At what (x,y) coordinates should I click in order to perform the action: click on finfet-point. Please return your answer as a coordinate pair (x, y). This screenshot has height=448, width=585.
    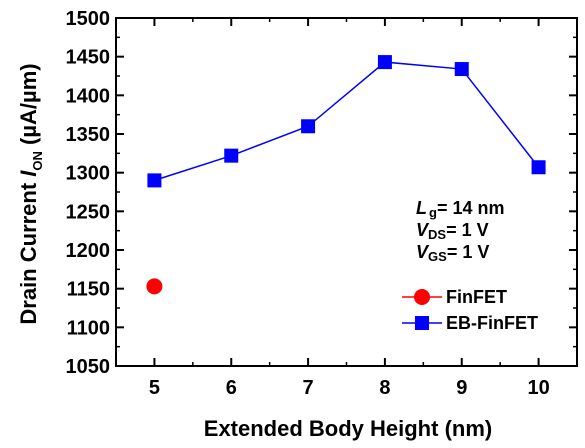
    Looking at the image, I should click on (154, 286).